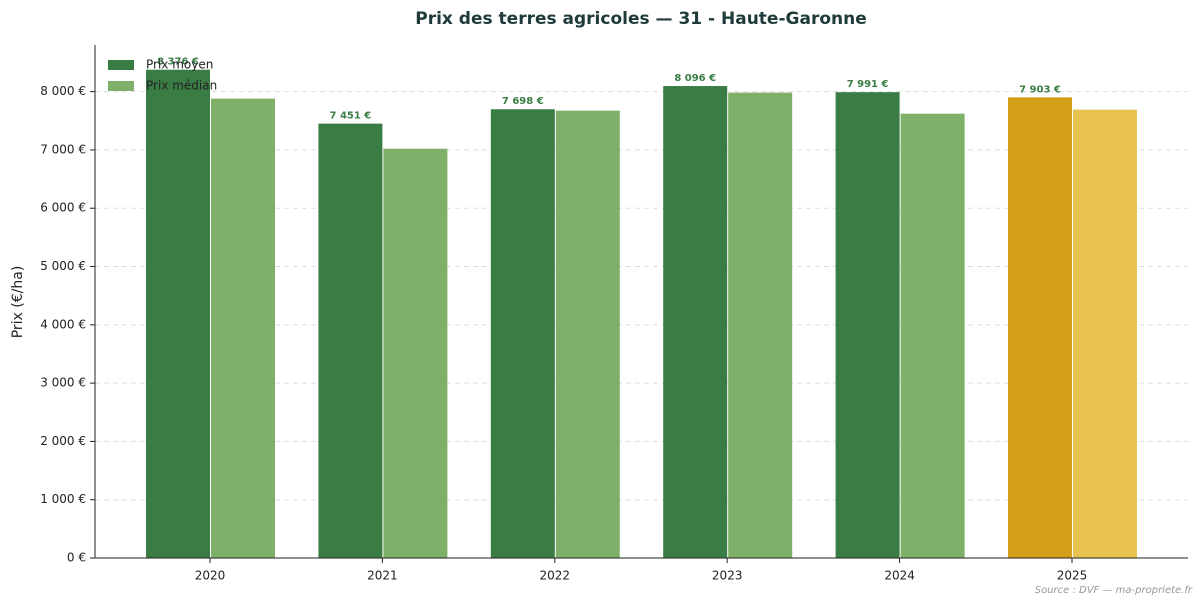  I want to click on legend-label: Prix moyen, so click(179, 65).